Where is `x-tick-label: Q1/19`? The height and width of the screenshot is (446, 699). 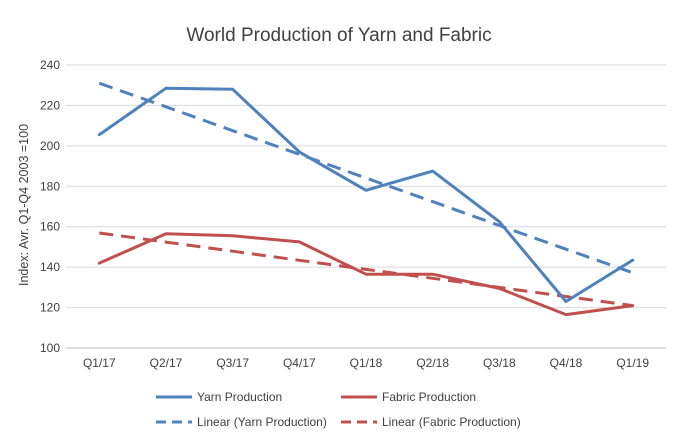
x-tick-label: Q1/19 is located at coordinates (632, 363).